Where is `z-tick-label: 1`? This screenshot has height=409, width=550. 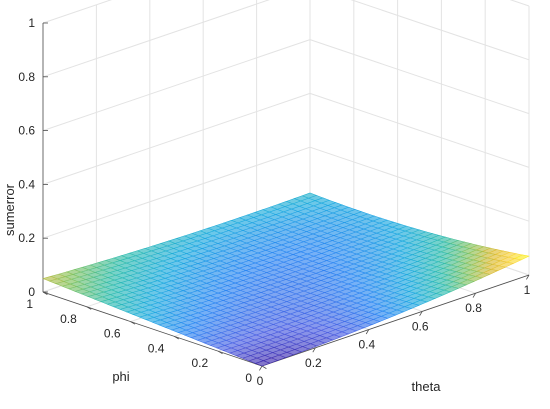 z-tick-label: 1 is located at coordinates (31, 23).